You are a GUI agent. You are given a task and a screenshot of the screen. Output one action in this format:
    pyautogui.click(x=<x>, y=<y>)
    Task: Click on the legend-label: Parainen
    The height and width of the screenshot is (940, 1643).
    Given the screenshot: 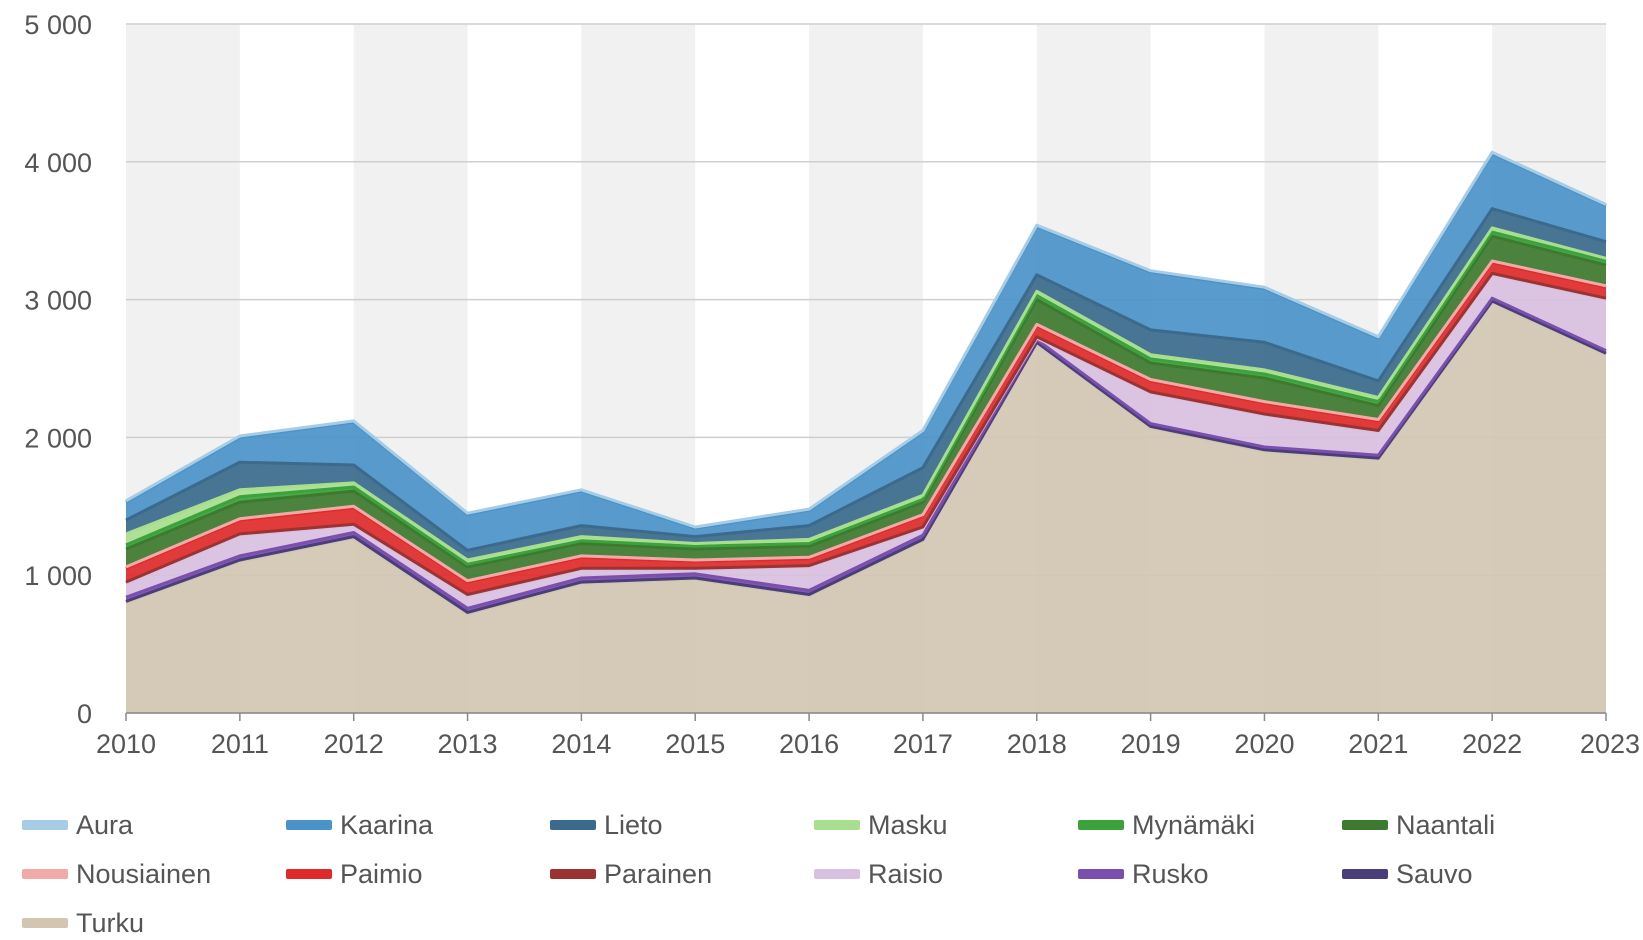 What is the action you would take?
    pyautogui.click(x=658, y=873)
    